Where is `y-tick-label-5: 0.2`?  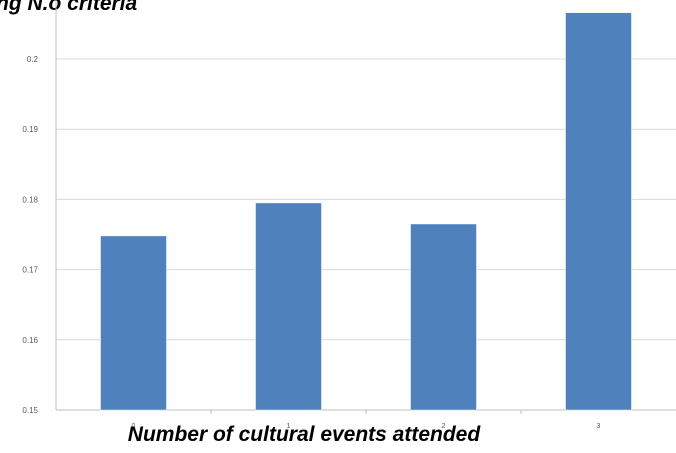
y-tick-label-5: 0.2 is located at coordinates (33, 59).